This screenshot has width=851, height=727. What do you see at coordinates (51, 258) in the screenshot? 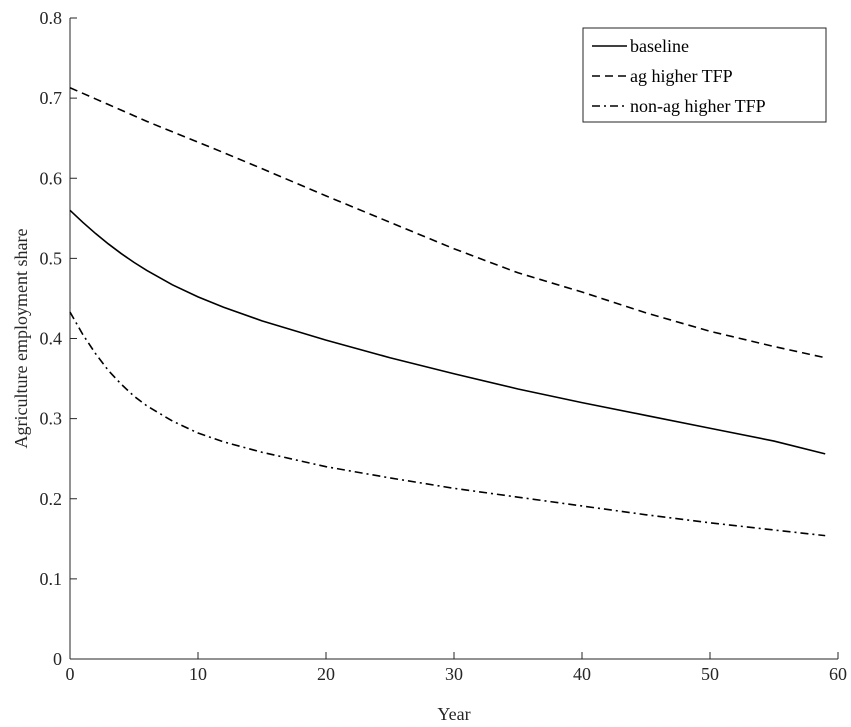
I see `y-tick-label: 0.5` at bounding box center [51, 258].